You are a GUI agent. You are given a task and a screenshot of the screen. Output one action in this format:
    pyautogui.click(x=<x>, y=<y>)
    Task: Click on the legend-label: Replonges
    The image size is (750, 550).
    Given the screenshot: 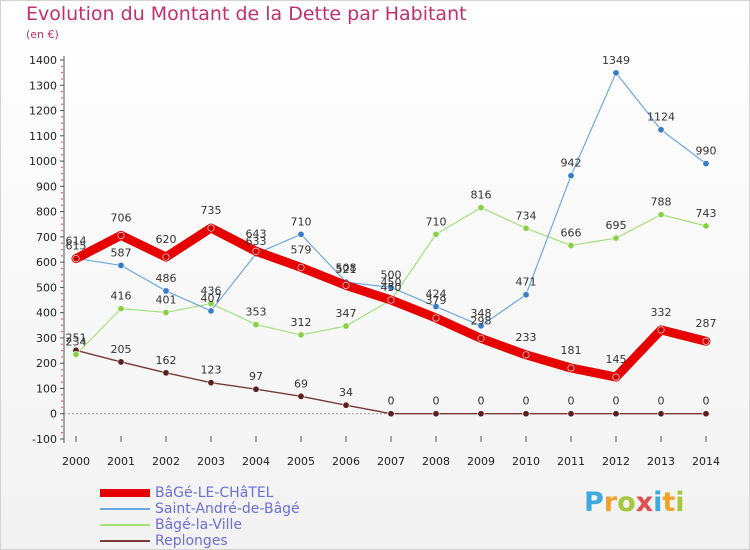 What is the action you would take?
    pyautogui.click(x=191, y=541)
    